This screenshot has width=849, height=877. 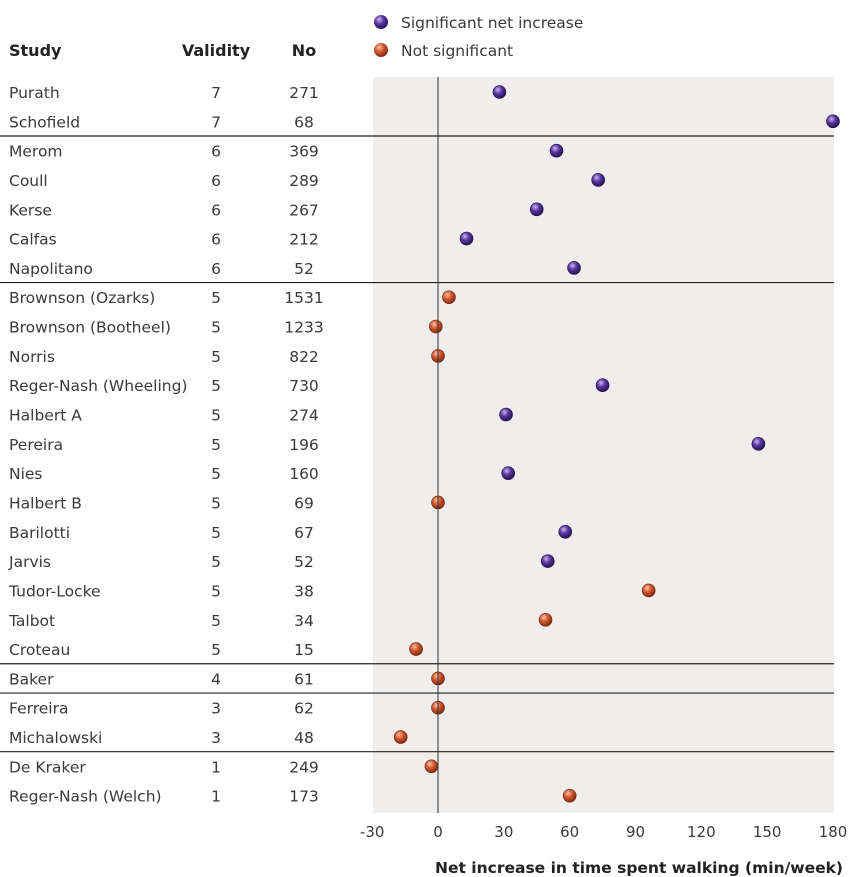 I want to click on study-name: Croteau, so click(x=39, y=650).